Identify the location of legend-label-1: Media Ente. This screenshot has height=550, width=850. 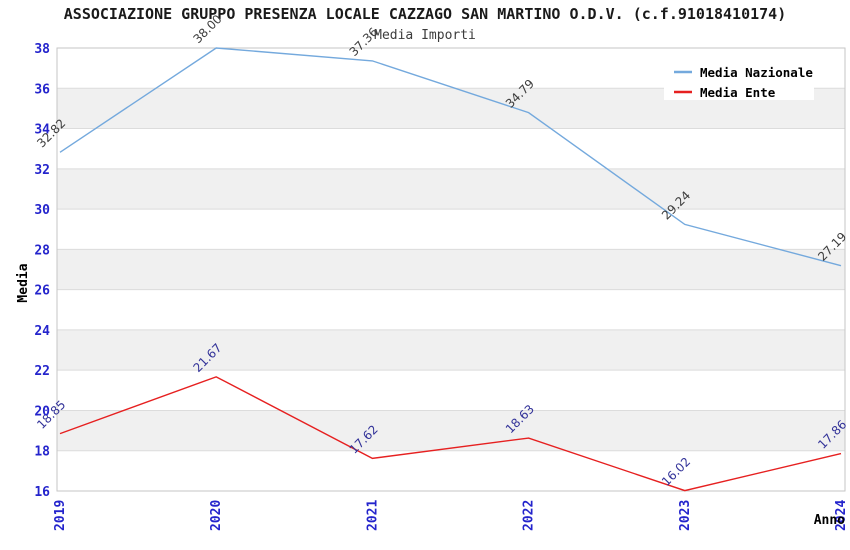
(738, 92).